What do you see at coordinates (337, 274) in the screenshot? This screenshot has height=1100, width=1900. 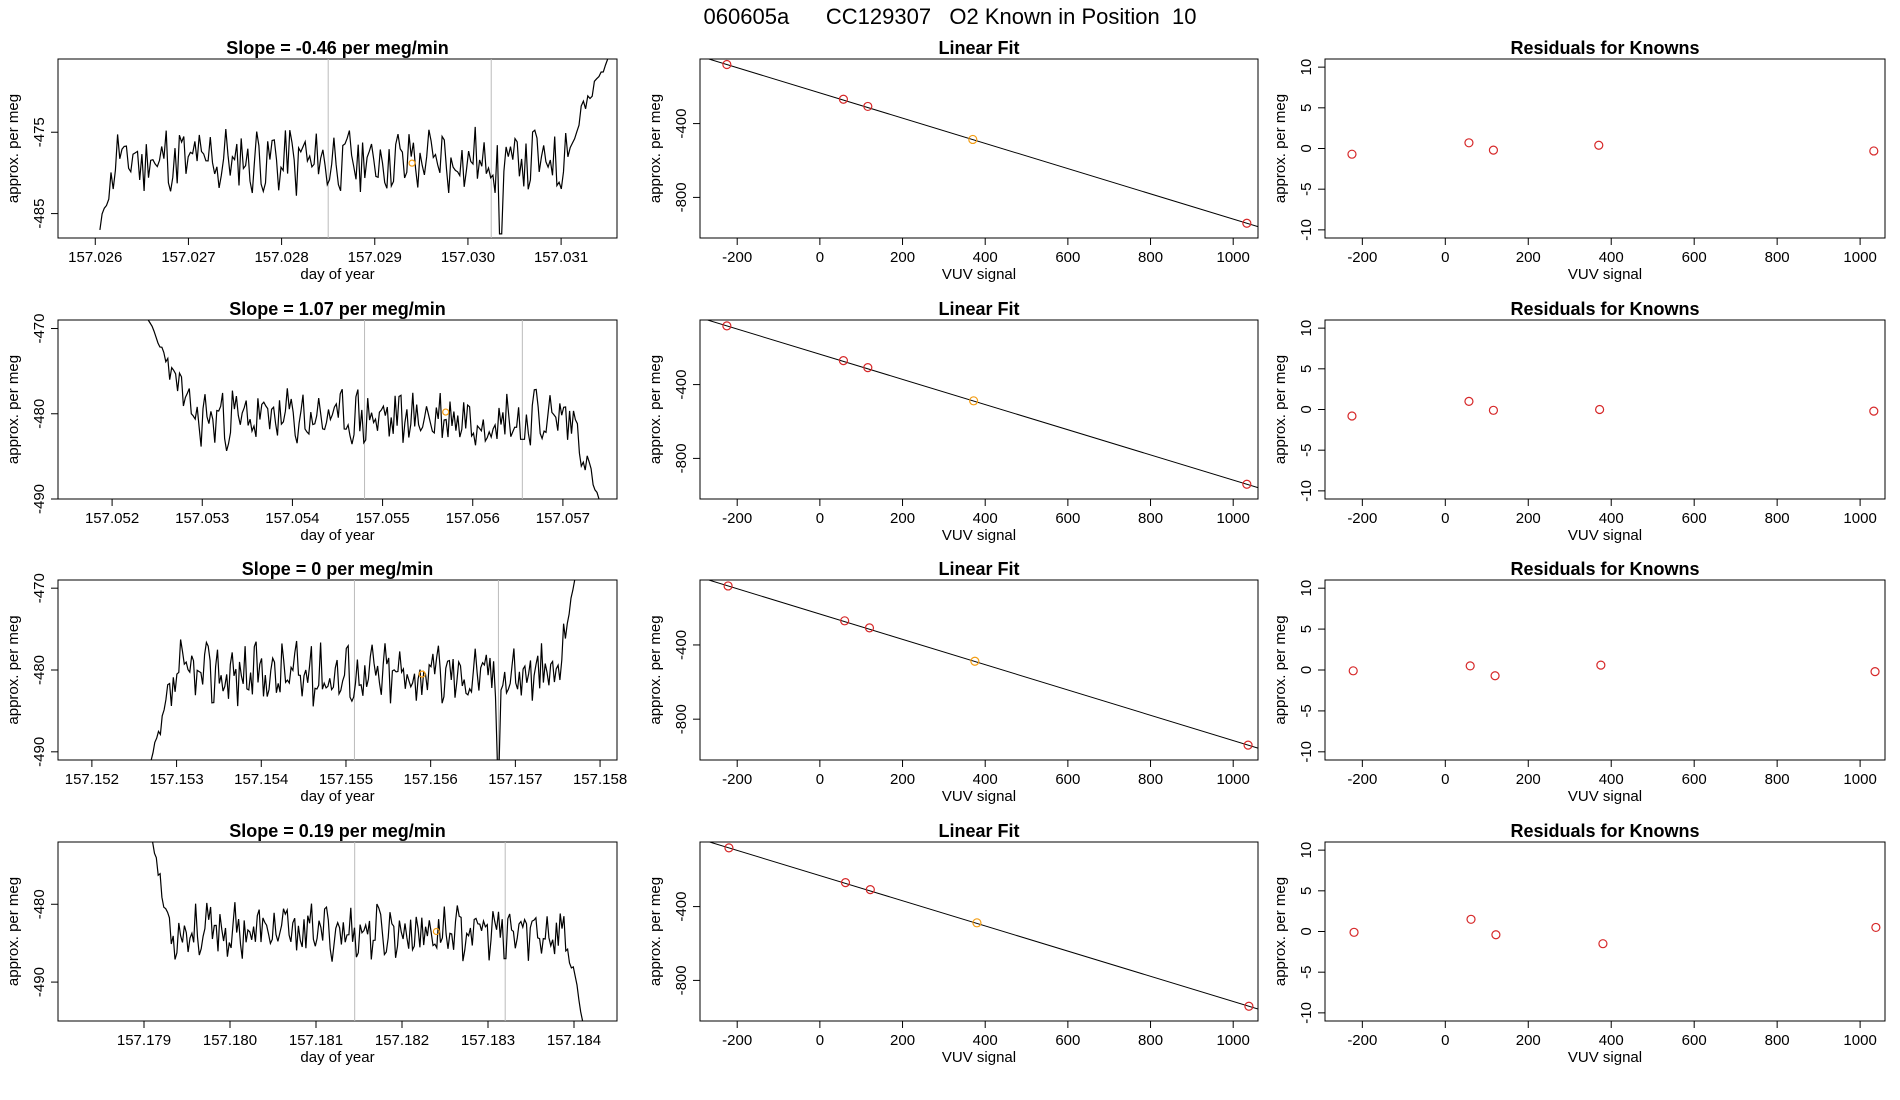 I see `x-axis-label: day of year` at bounding box center [337, 274].